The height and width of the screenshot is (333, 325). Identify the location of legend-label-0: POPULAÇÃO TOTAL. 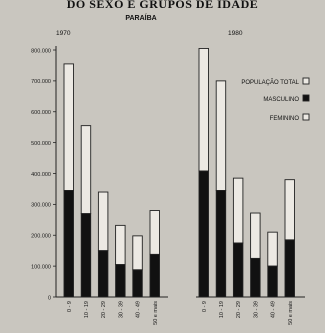
(270, 82).